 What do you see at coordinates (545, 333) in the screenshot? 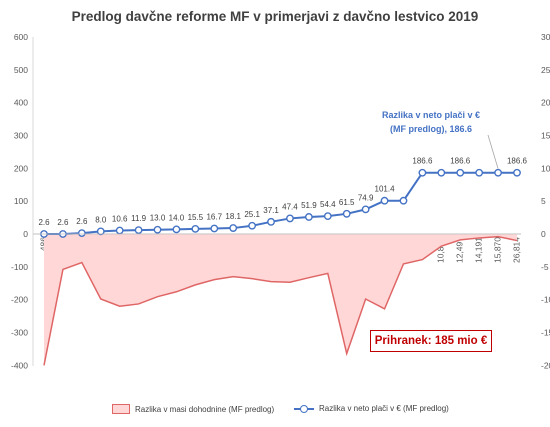
I see `y-right-tick-label: -15` at bounding box center [545, 333].